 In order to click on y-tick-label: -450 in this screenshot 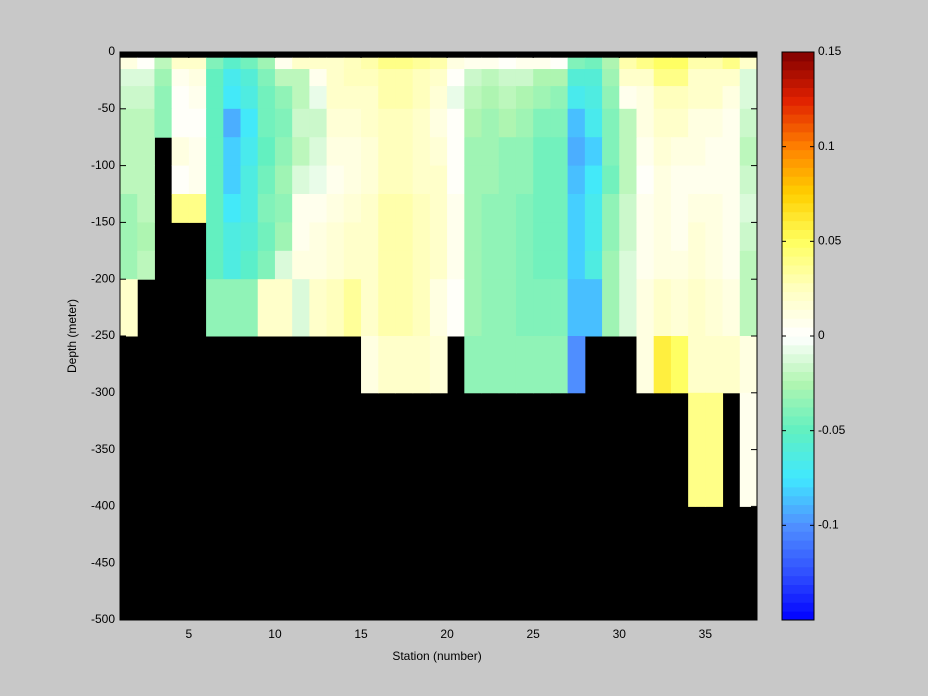, I will do `click(103, 562)`.